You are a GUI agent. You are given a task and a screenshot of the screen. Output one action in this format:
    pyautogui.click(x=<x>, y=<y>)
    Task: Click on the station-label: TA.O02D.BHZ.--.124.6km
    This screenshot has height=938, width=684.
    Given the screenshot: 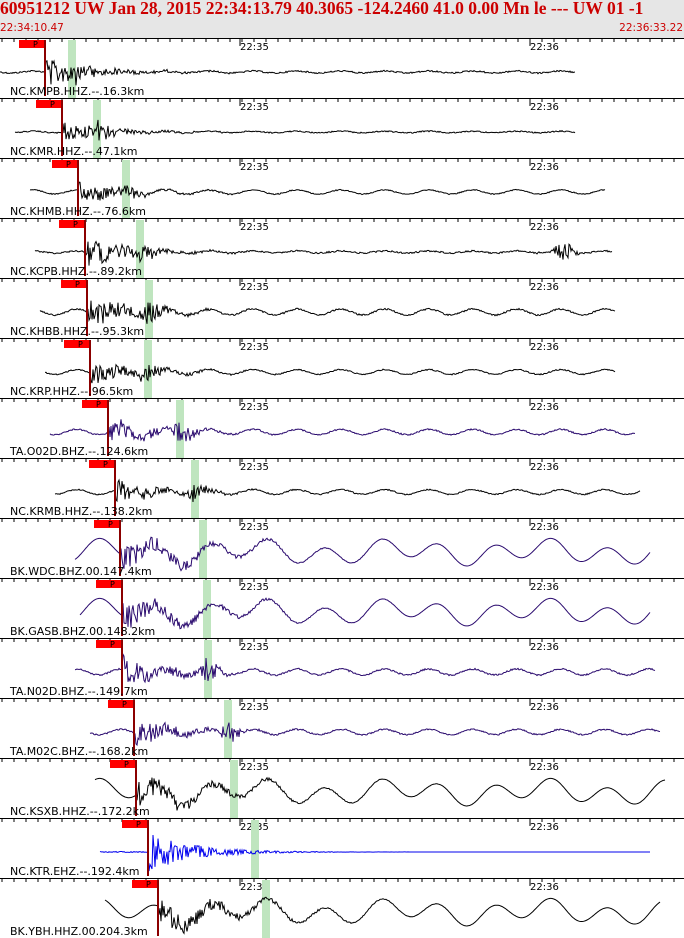 What is the action you would take?
    pyautogui.click(x=78, y=451)
    